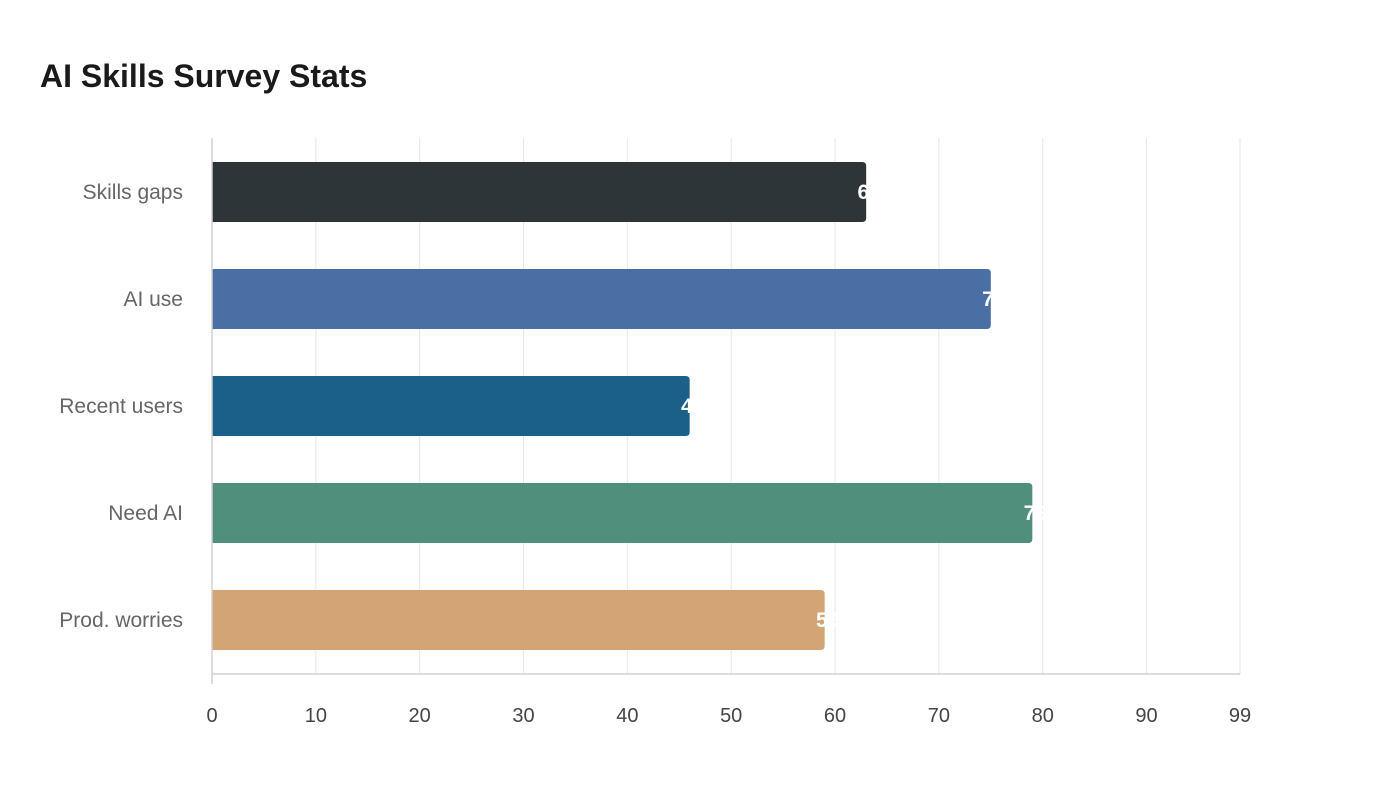  Describe the element at coordinates (869, 192) in the screenshot. I see `value-label: 63` at that location.